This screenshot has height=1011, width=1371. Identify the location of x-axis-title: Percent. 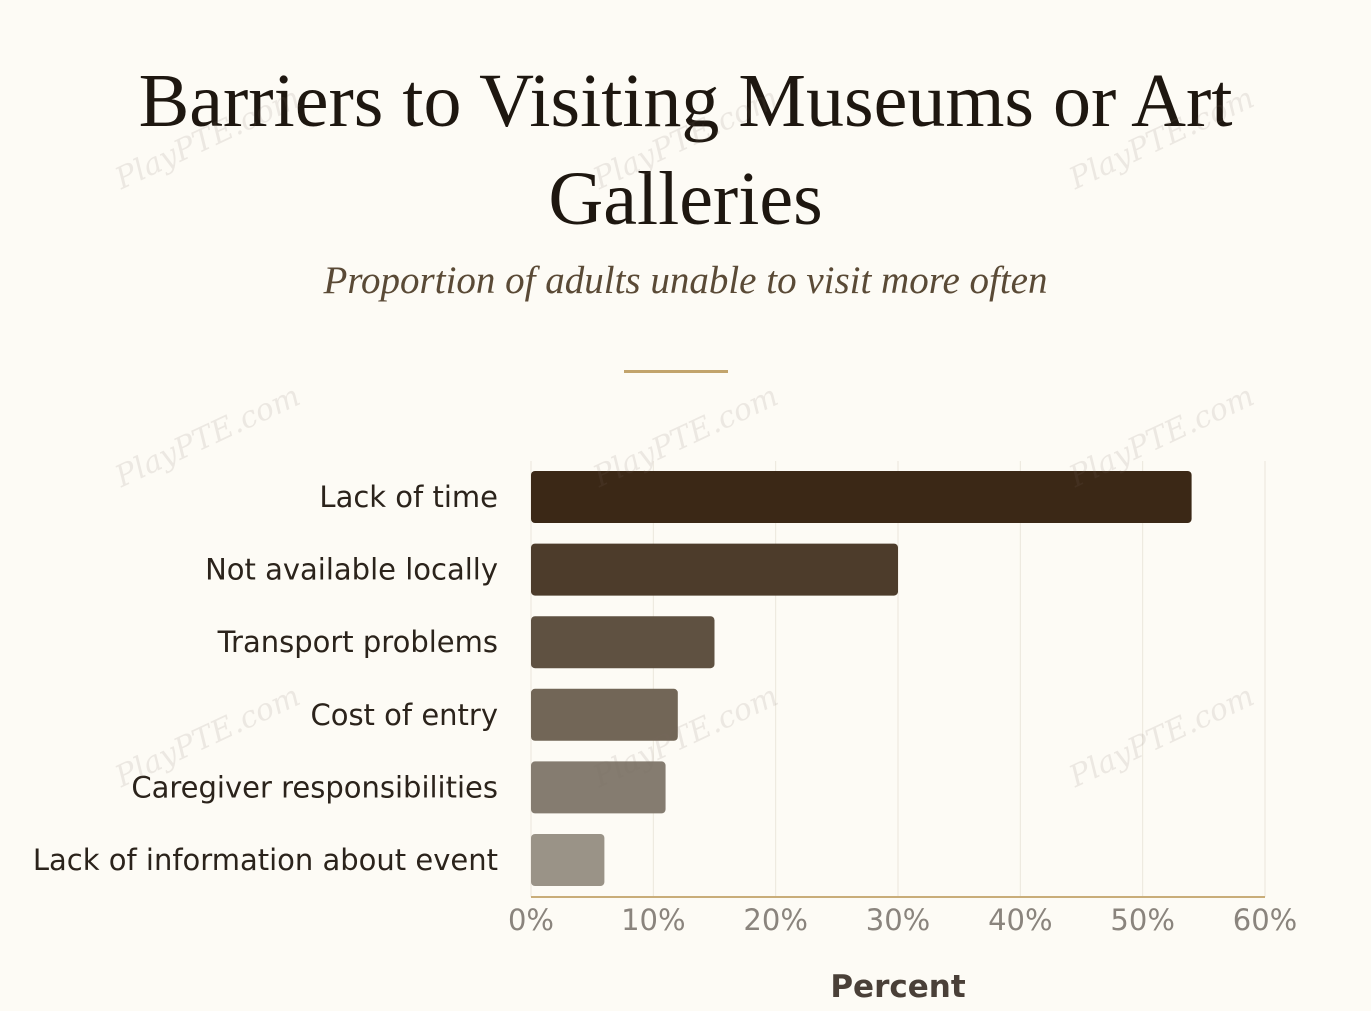
(898, 987).